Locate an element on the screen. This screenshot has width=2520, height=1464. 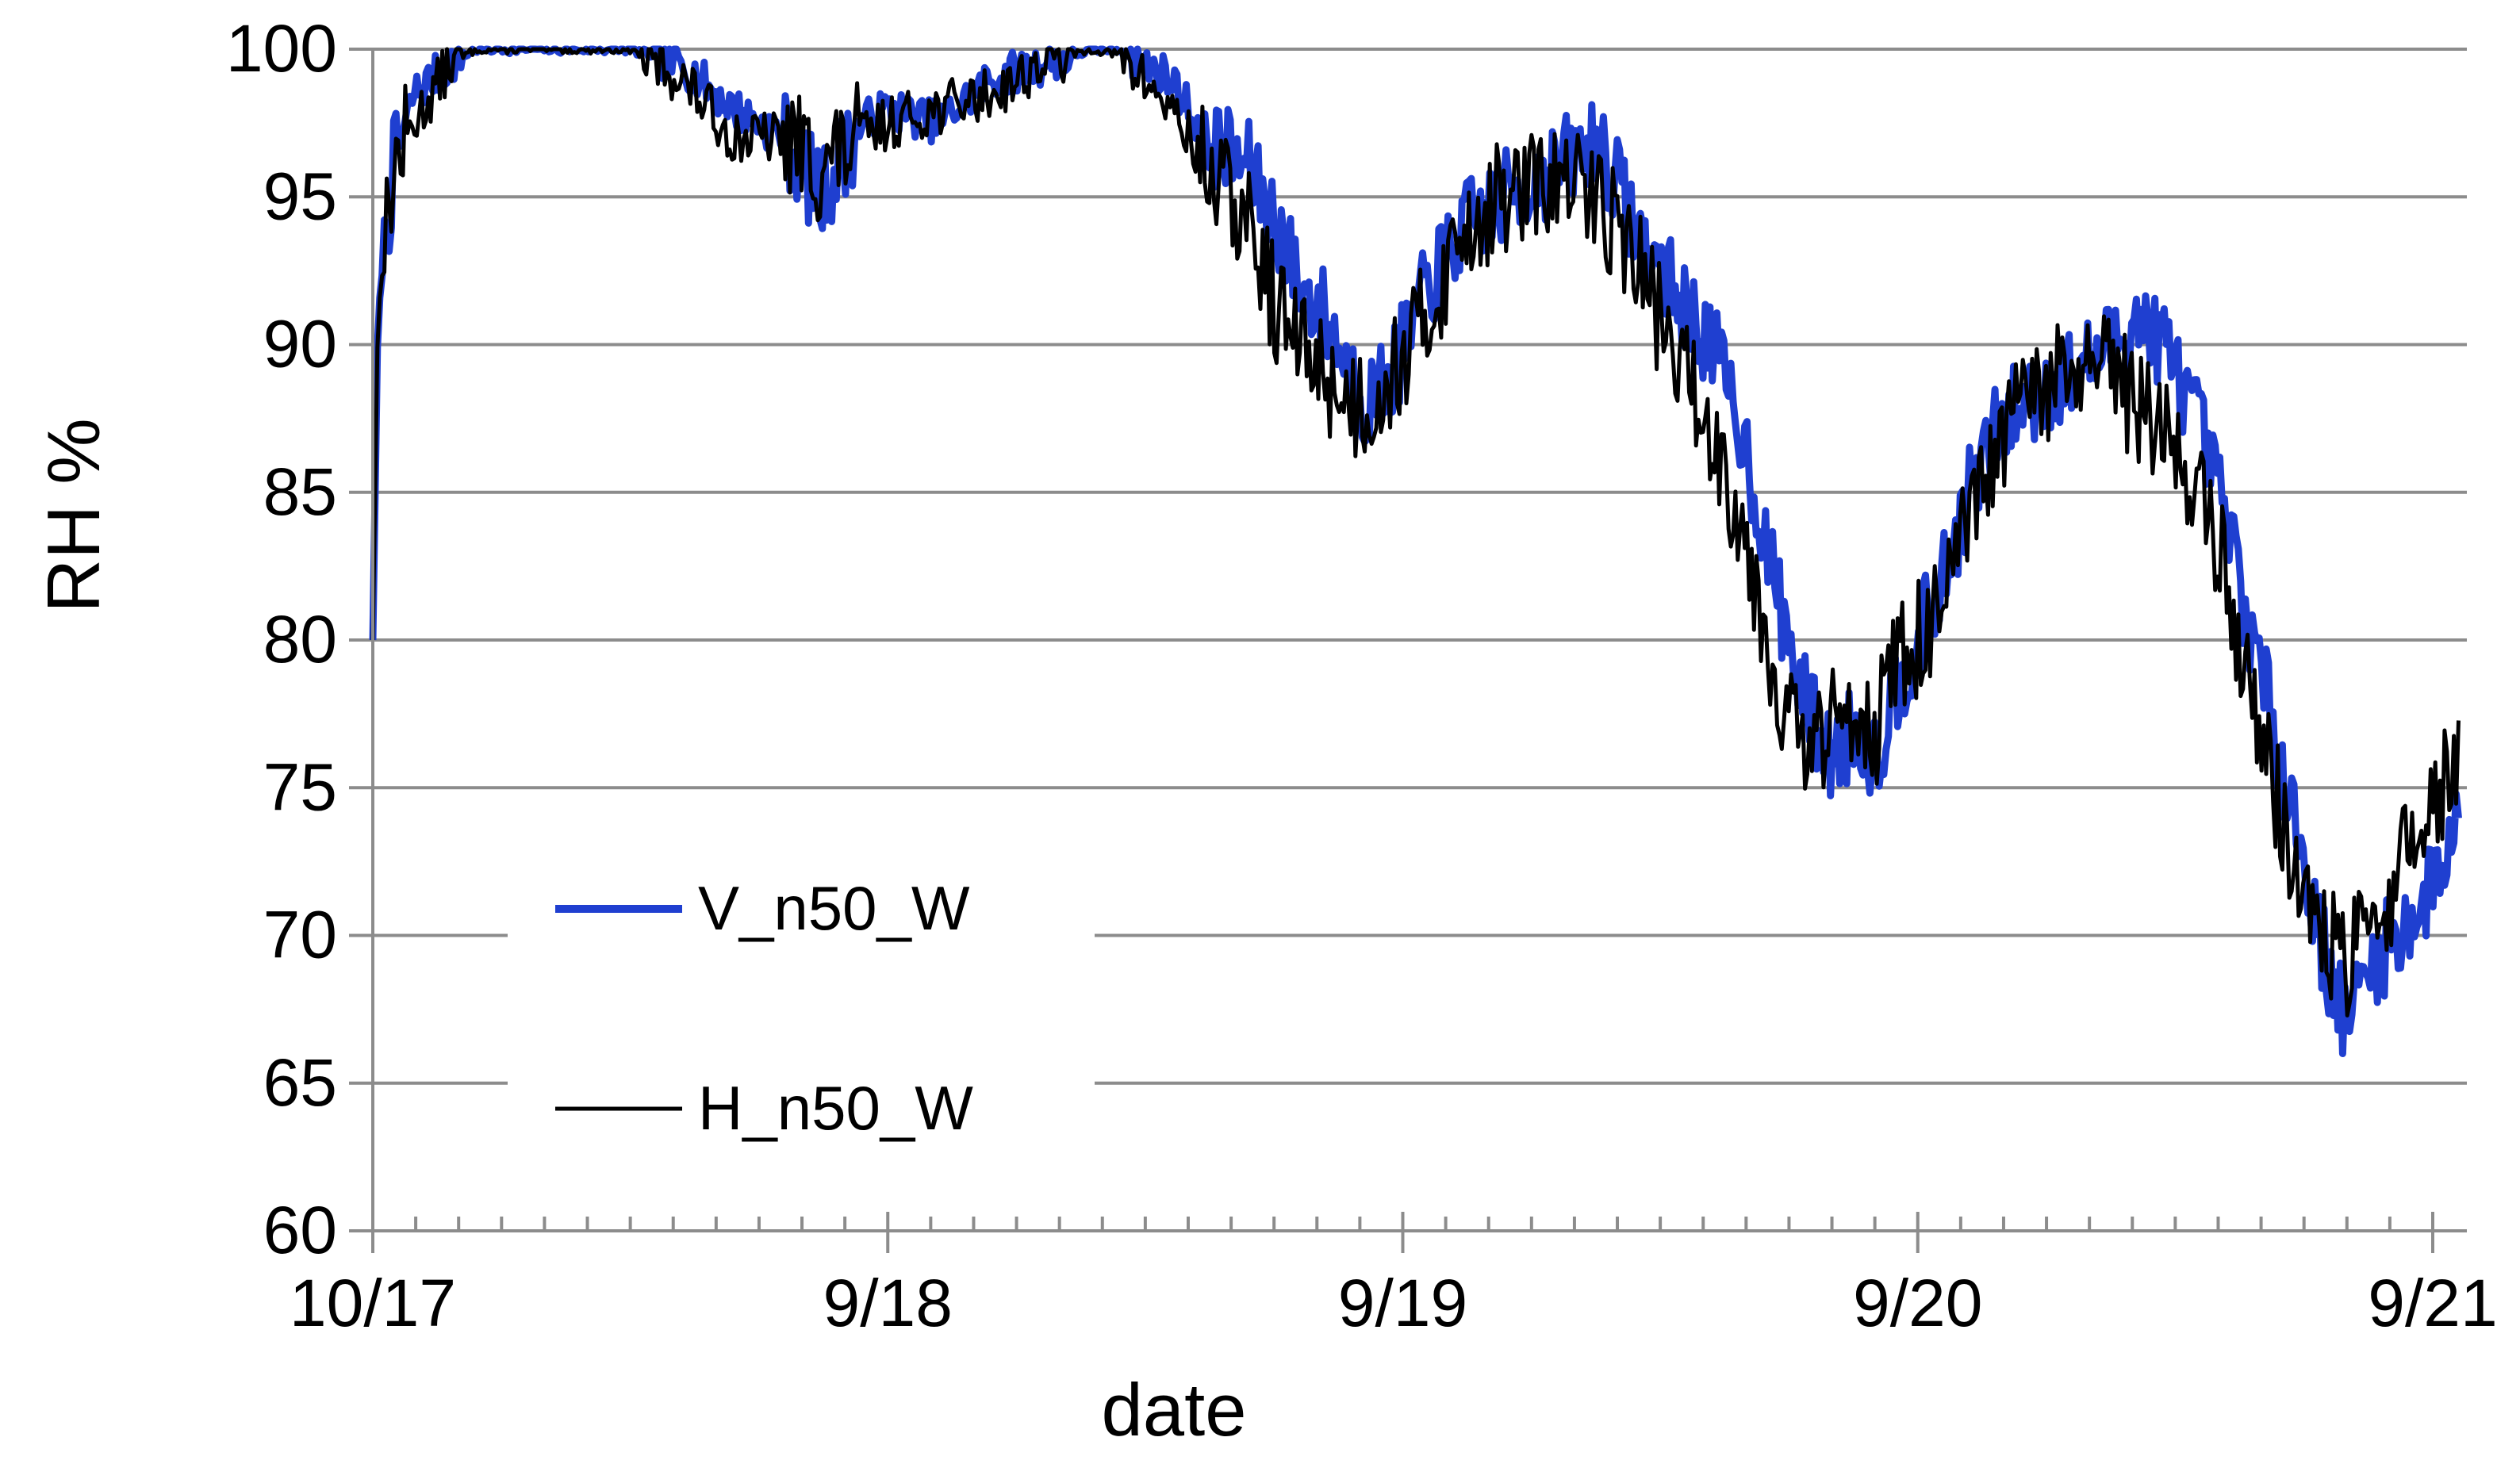
y-tick-label-85: 85 is located at coordinates (300, 491).